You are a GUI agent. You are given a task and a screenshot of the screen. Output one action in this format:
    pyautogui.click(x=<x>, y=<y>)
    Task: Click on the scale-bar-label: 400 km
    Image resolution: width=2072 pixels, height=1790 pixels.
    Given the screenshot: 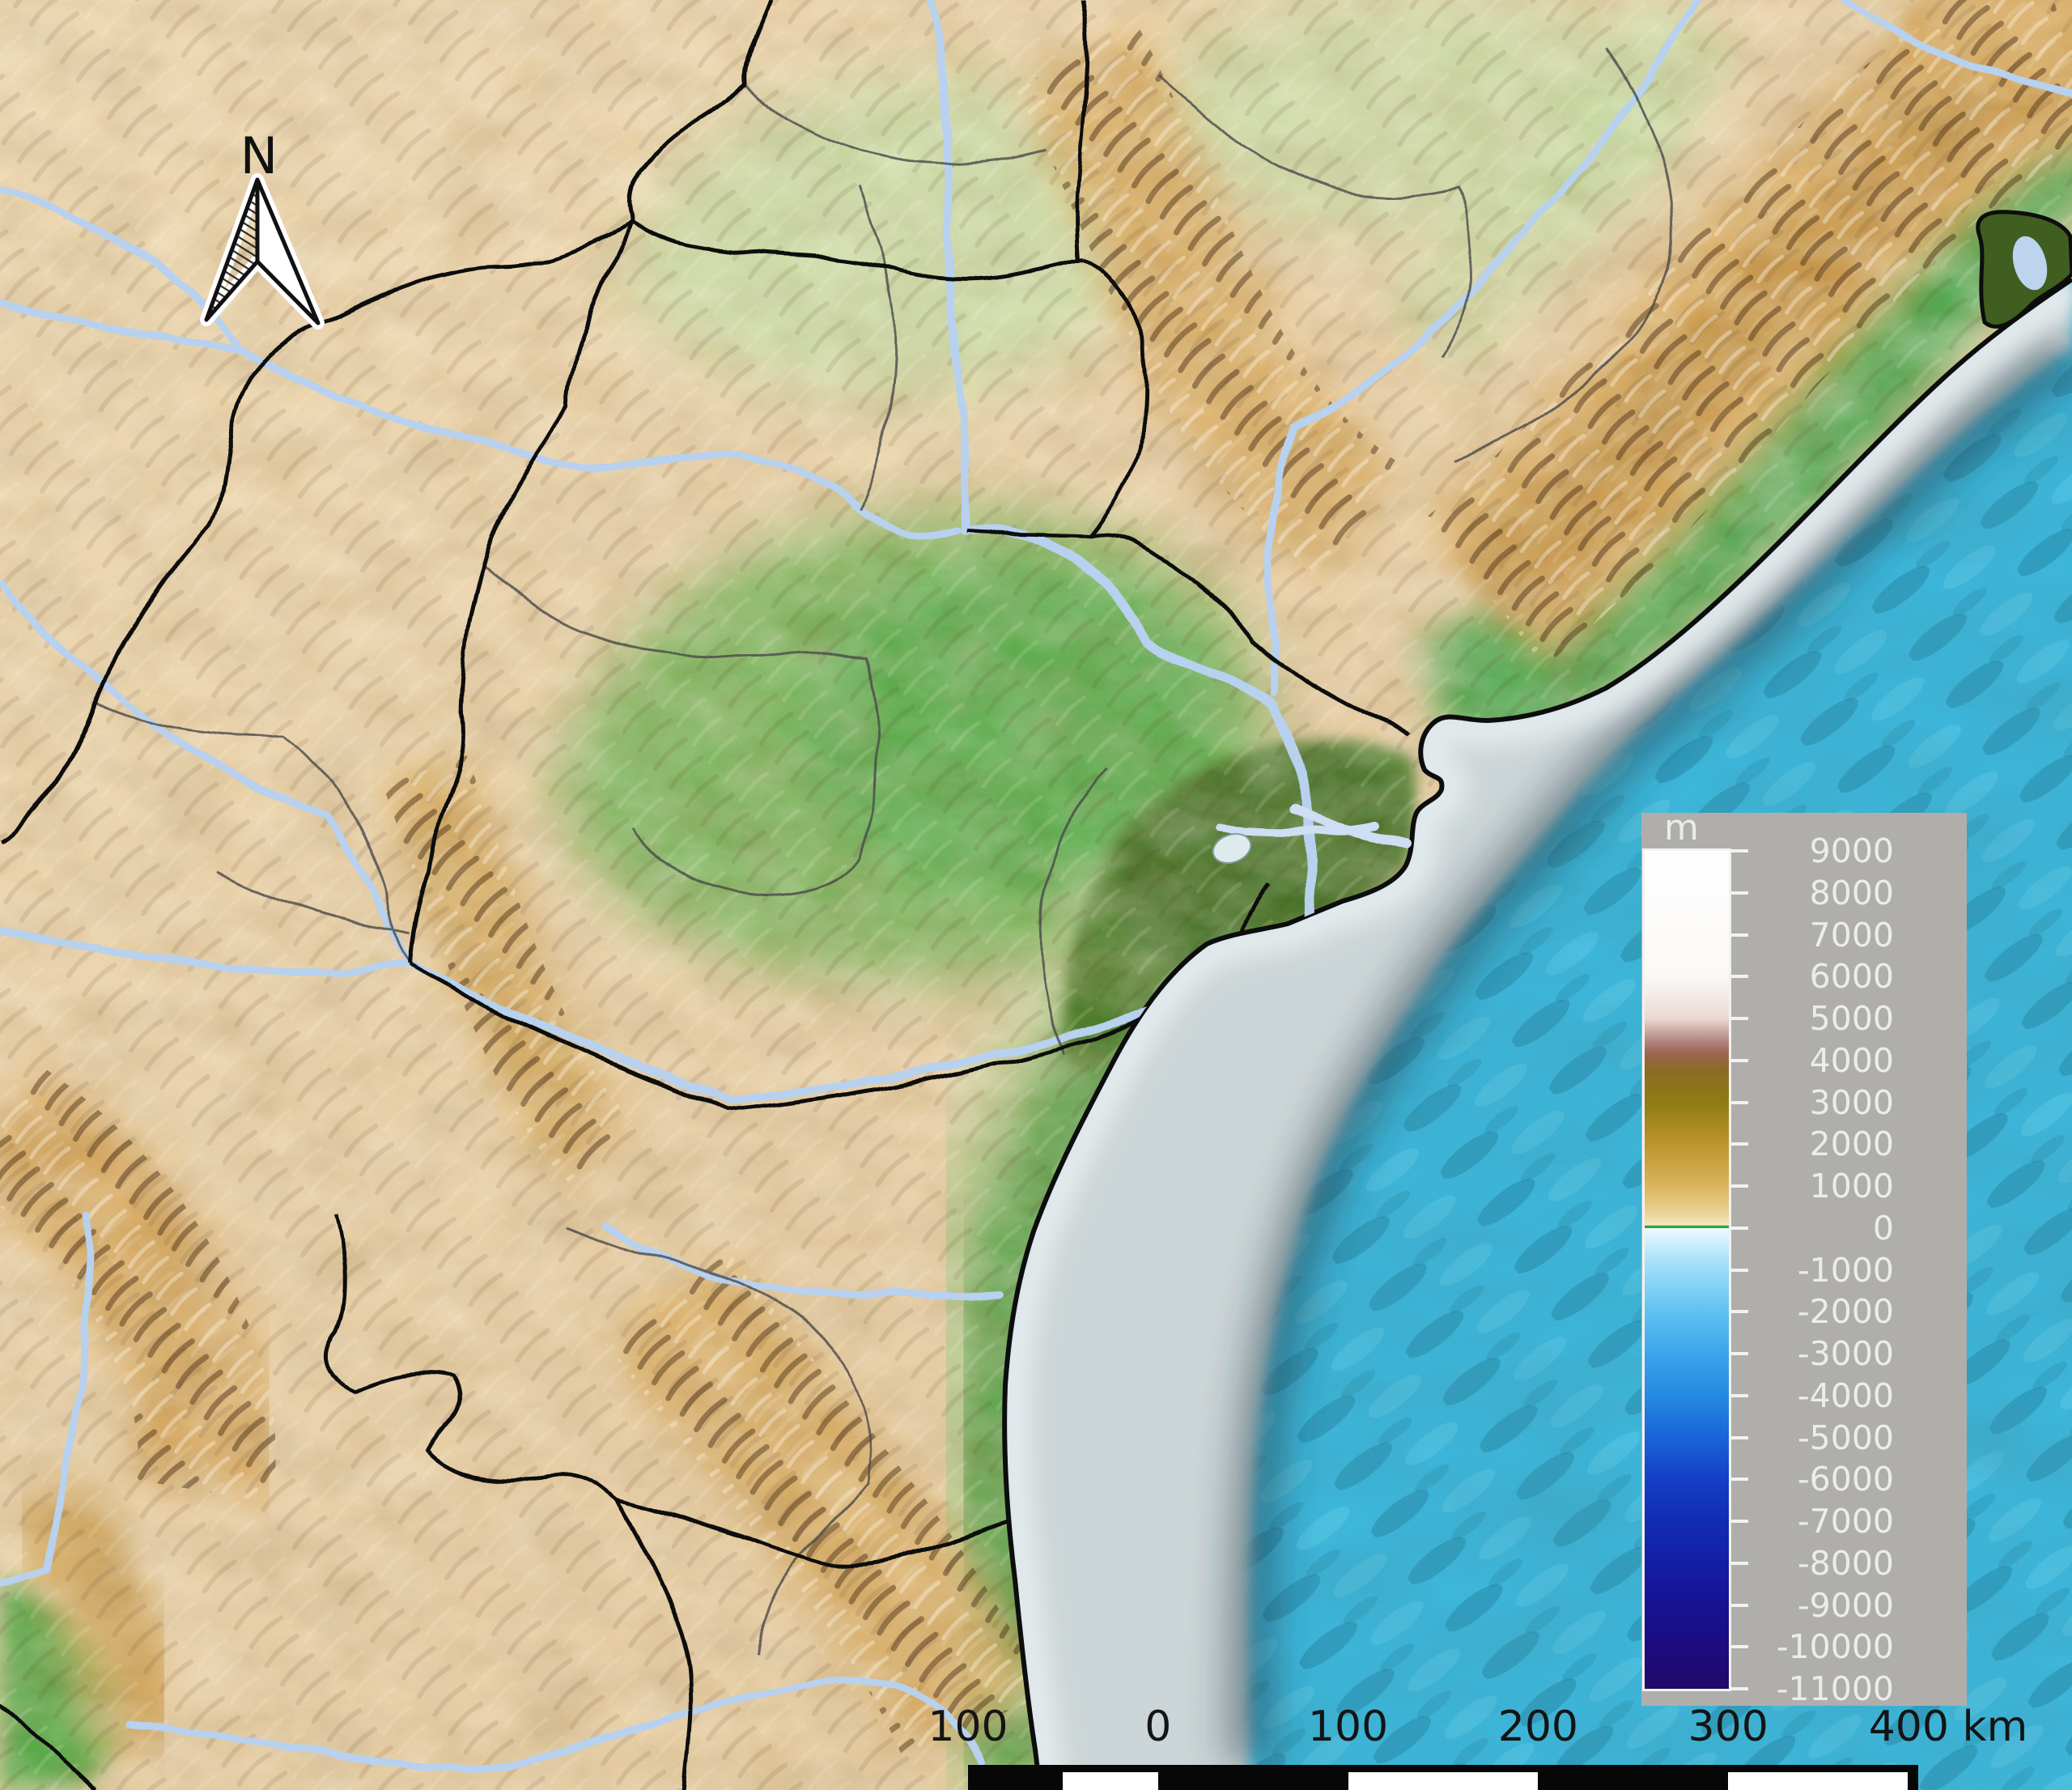 What is the action you would take?
    pyautogui.click(x=1948, y=1727)
    